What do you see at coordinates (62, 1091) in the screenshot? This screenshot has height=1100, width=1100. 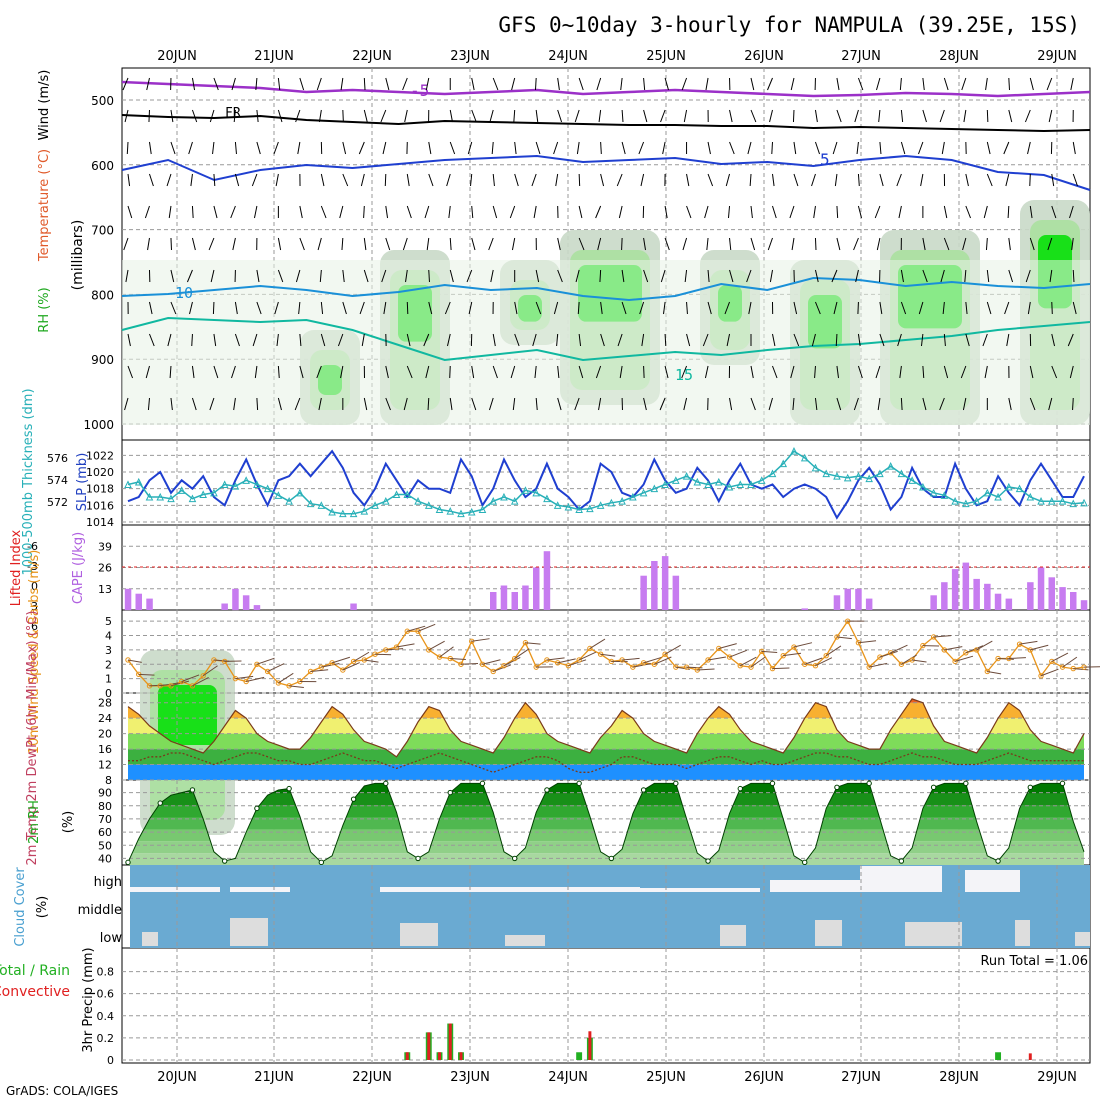 I see `footer-credit: GrADS: COLA/IGES` at bounding box center [62, 1091].